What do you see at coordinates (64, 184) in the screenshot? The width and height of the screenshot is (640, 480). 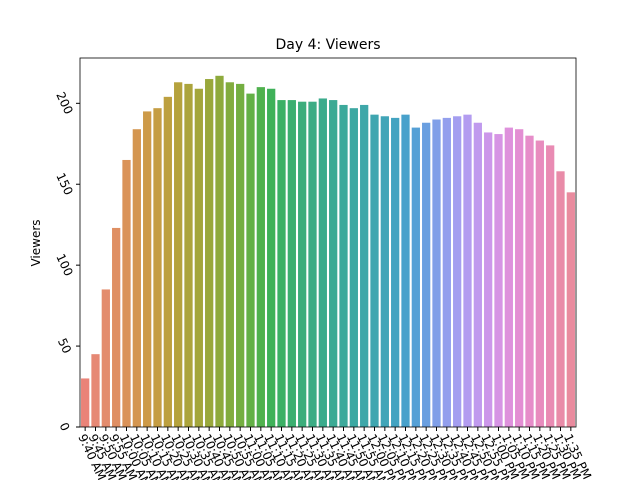 I see `y-tick-label: 150` at bounding box center [64, 184].